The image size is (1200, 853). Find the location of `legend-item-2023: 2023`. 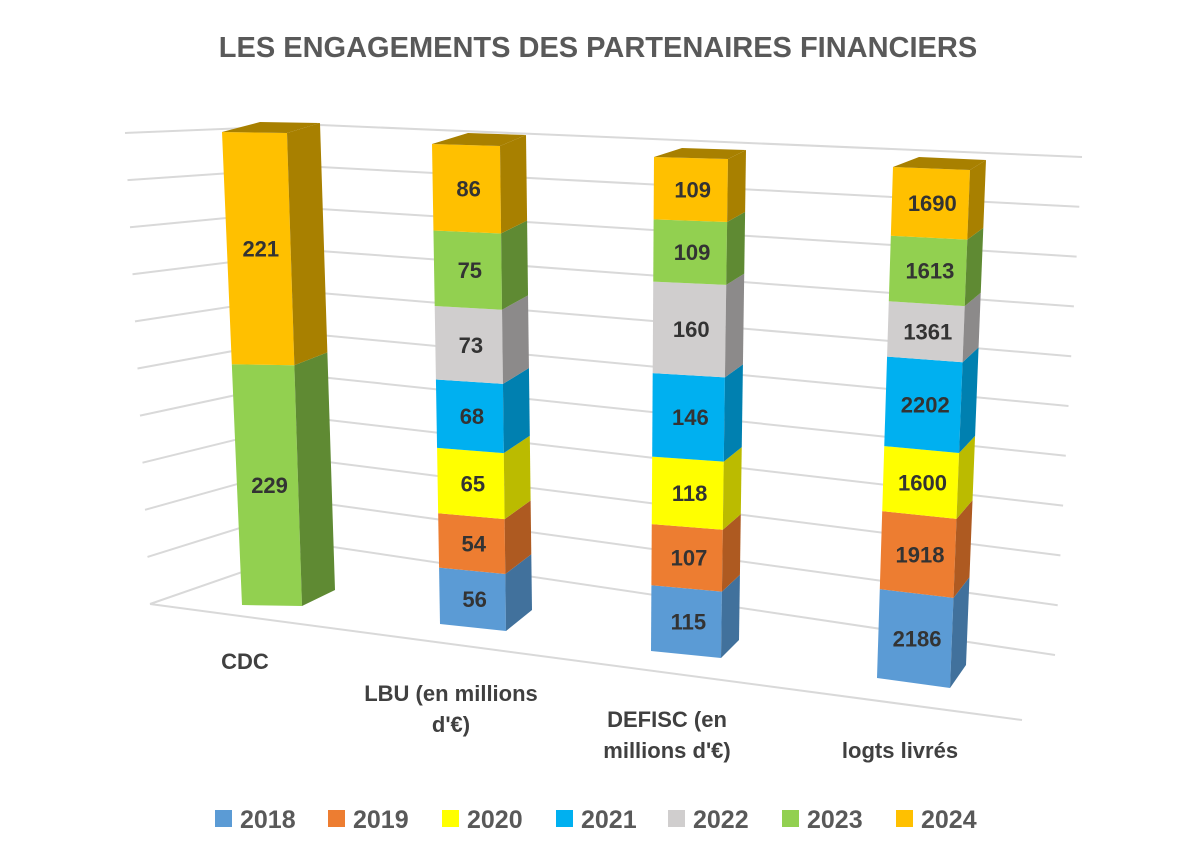

legend-item-2023: 2023 is located at coordinates (822, 820).